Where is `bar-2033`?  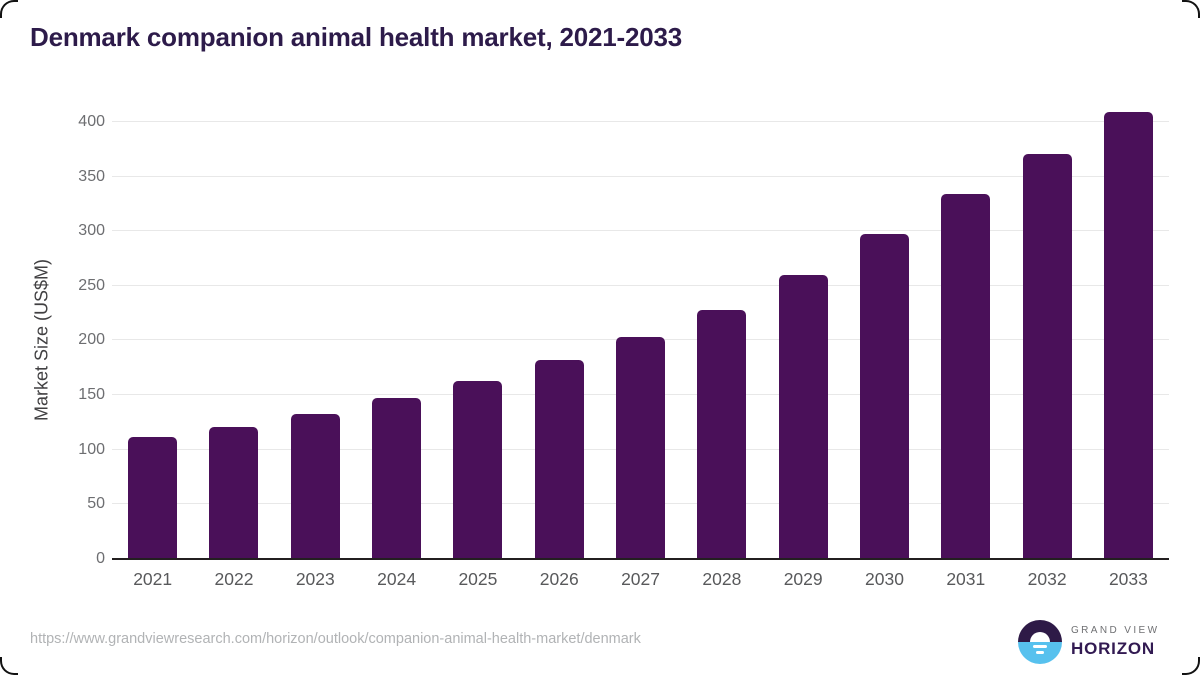 bar-2033 is located at coordinates (1128, 335).